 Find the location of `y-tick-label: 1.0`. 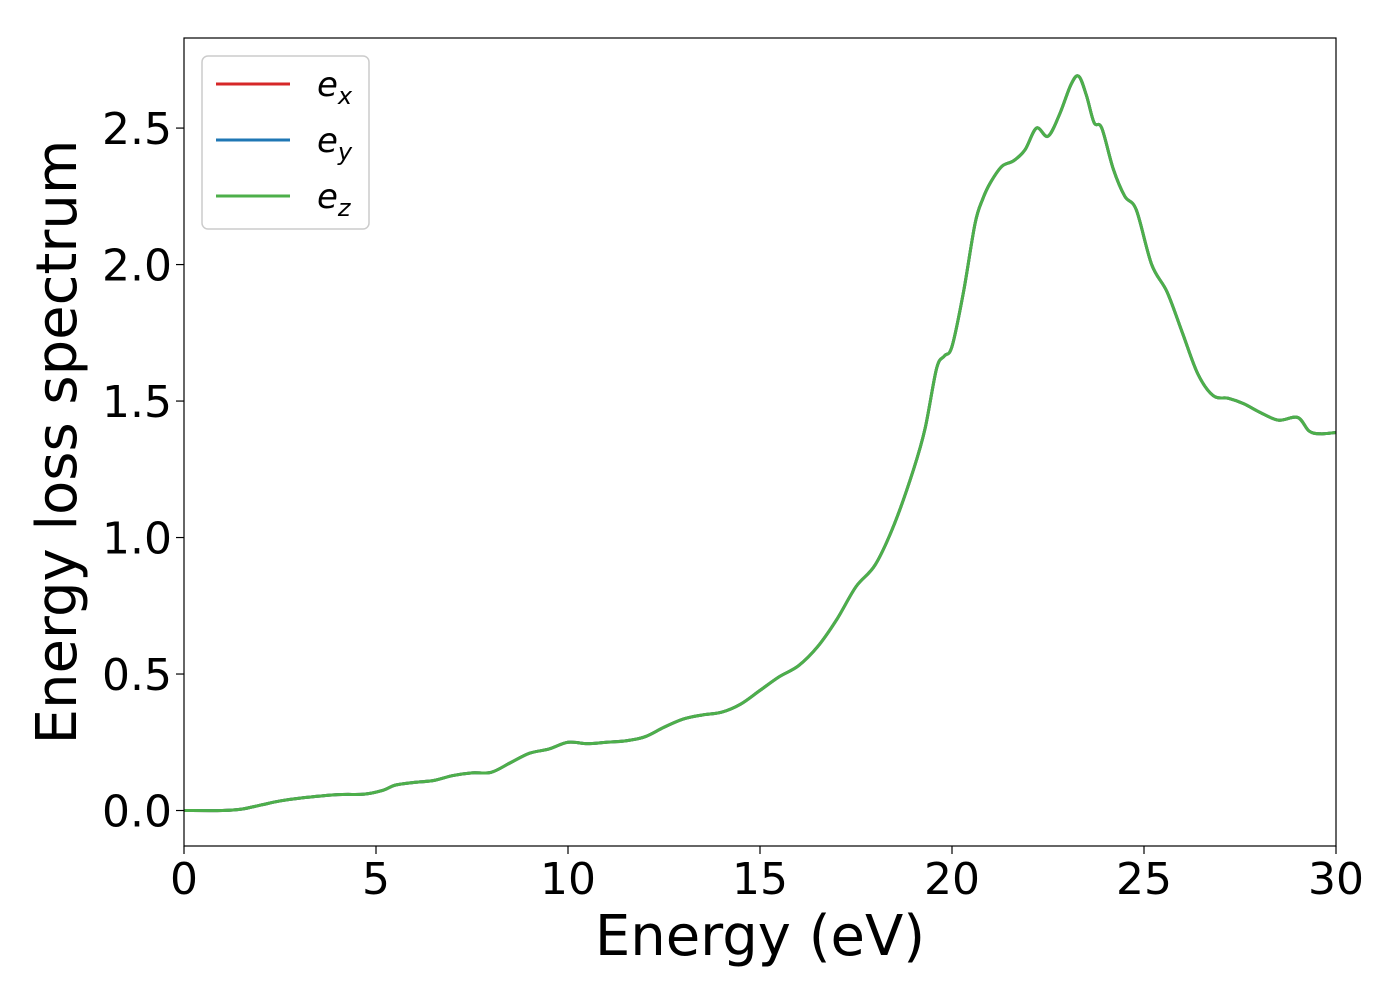

y-tick-label: 1.0 is located at coordinates (137, 539).